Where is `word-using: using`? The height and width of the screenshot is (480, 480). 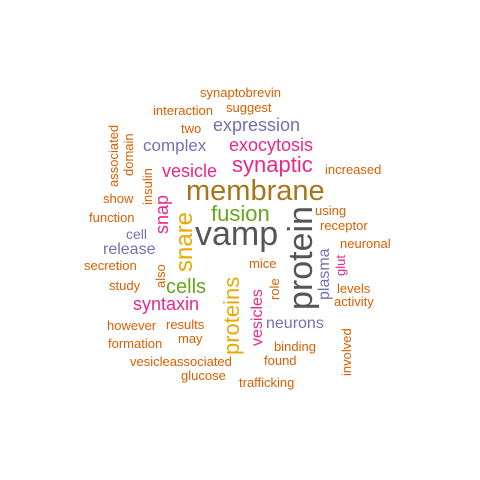
word-using: using is located at coordinates (331, 210).